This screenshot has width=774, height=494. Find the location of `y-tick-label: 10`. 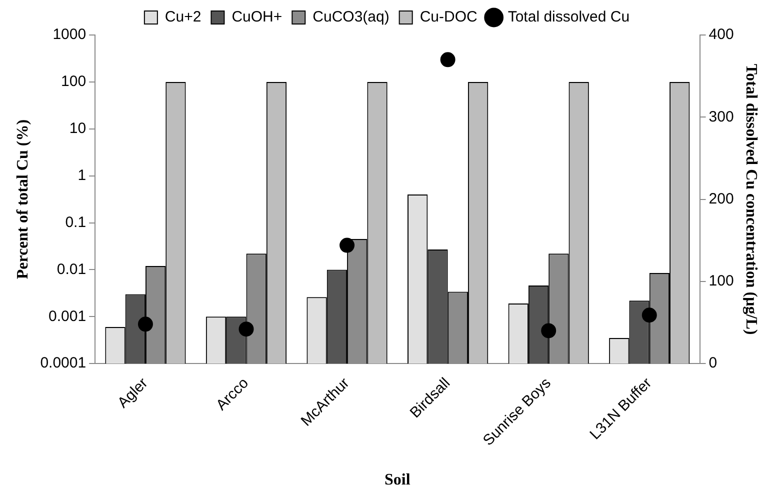

y-tick-label: 10 is located at coordinates (77, 129).